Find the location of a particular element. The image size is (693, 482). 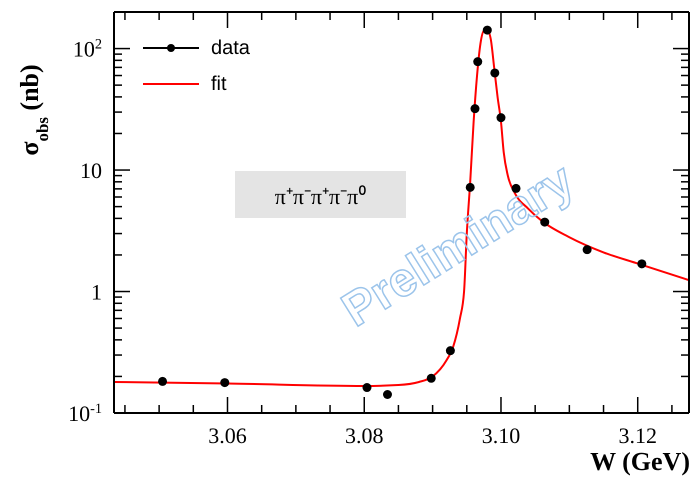

legend-label: fit is located at coordinates (219, 84).